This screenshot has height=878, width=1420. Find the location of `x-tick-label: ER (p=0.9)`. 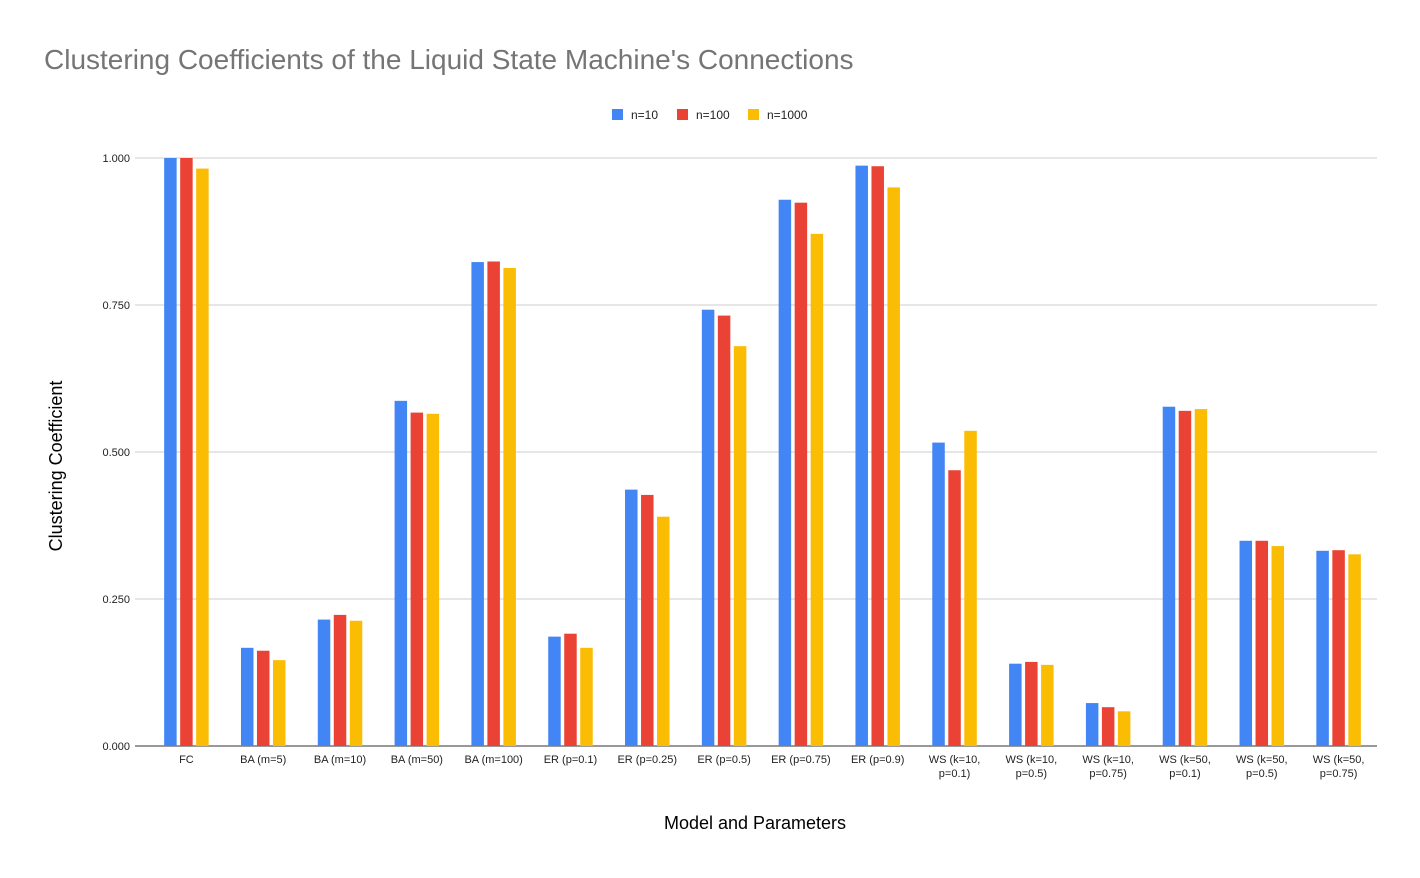

x-tick-label: ER (p=0.9) is located at coordinates (878, 760).